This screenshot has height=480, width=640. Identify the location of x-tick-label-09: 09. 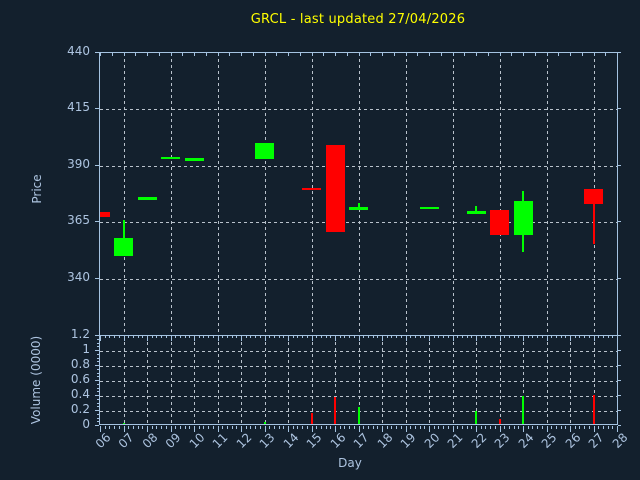
(173, 440).